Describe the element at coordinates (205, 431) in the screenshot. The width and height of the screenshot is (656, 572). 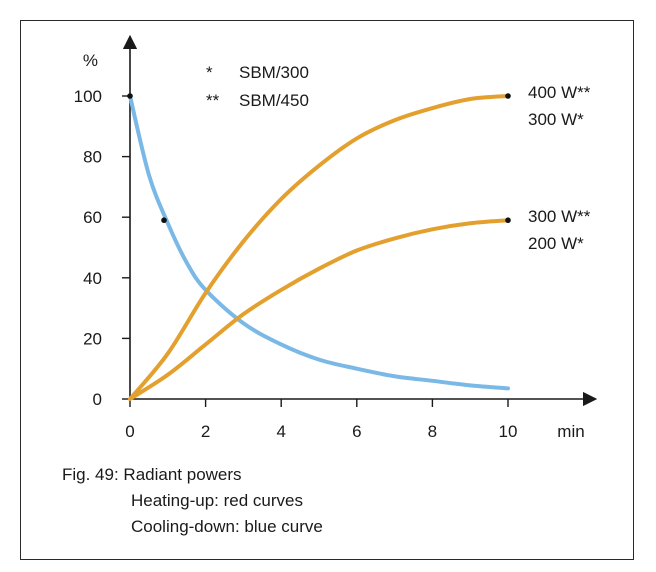
I see `x-tick-label: 2` at that location.